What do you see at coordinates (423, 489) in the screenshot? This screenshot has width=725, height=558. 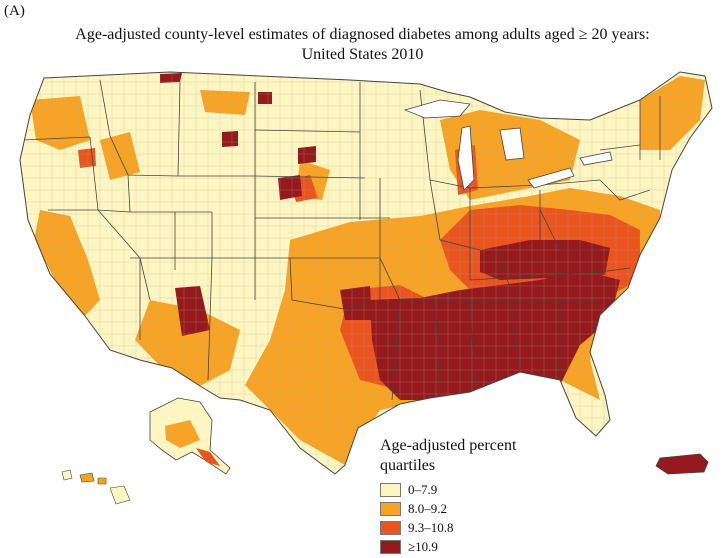 I see `legend-label-q1: 0–7.9` at bounding box center [423, 489].